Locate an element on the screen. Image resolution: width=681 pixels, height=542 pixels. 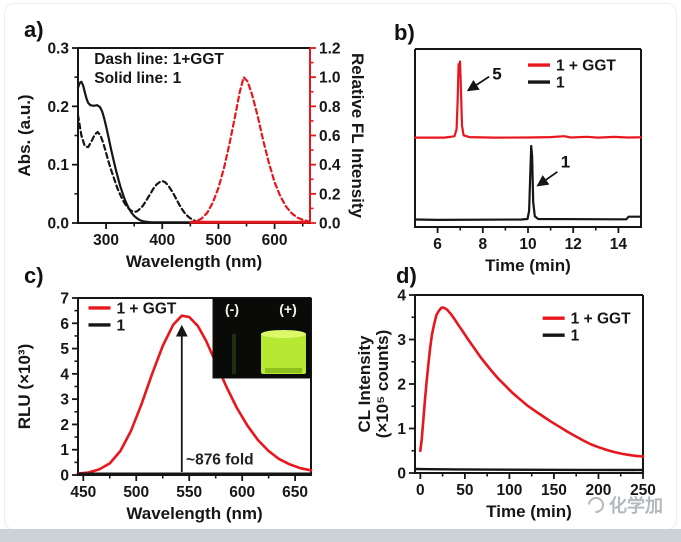
svg-text: 650 is located at coordinates (295, 492).